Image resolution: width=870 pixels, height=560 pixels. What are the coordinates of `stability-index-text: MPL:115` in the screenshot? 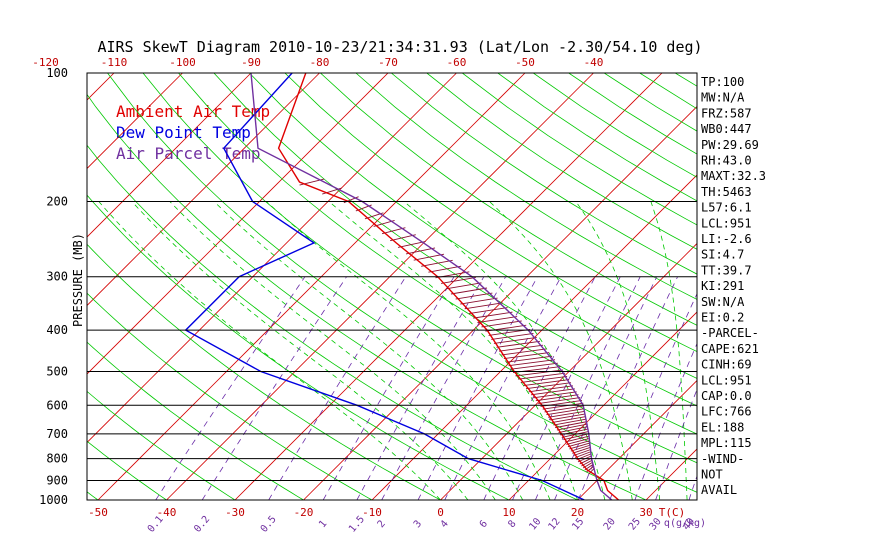 It's located at (726, 443).